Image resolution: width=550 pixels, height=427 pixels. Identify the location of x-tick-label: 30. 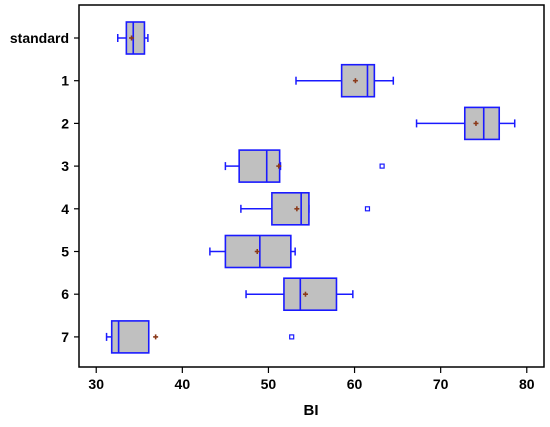
(96, 384).